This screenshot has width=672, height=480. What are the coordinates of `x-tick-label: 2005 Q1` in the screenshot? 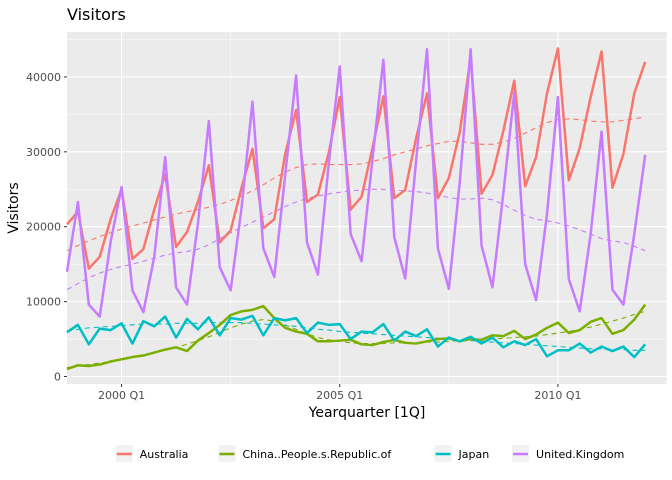 It's located at (339, 395).